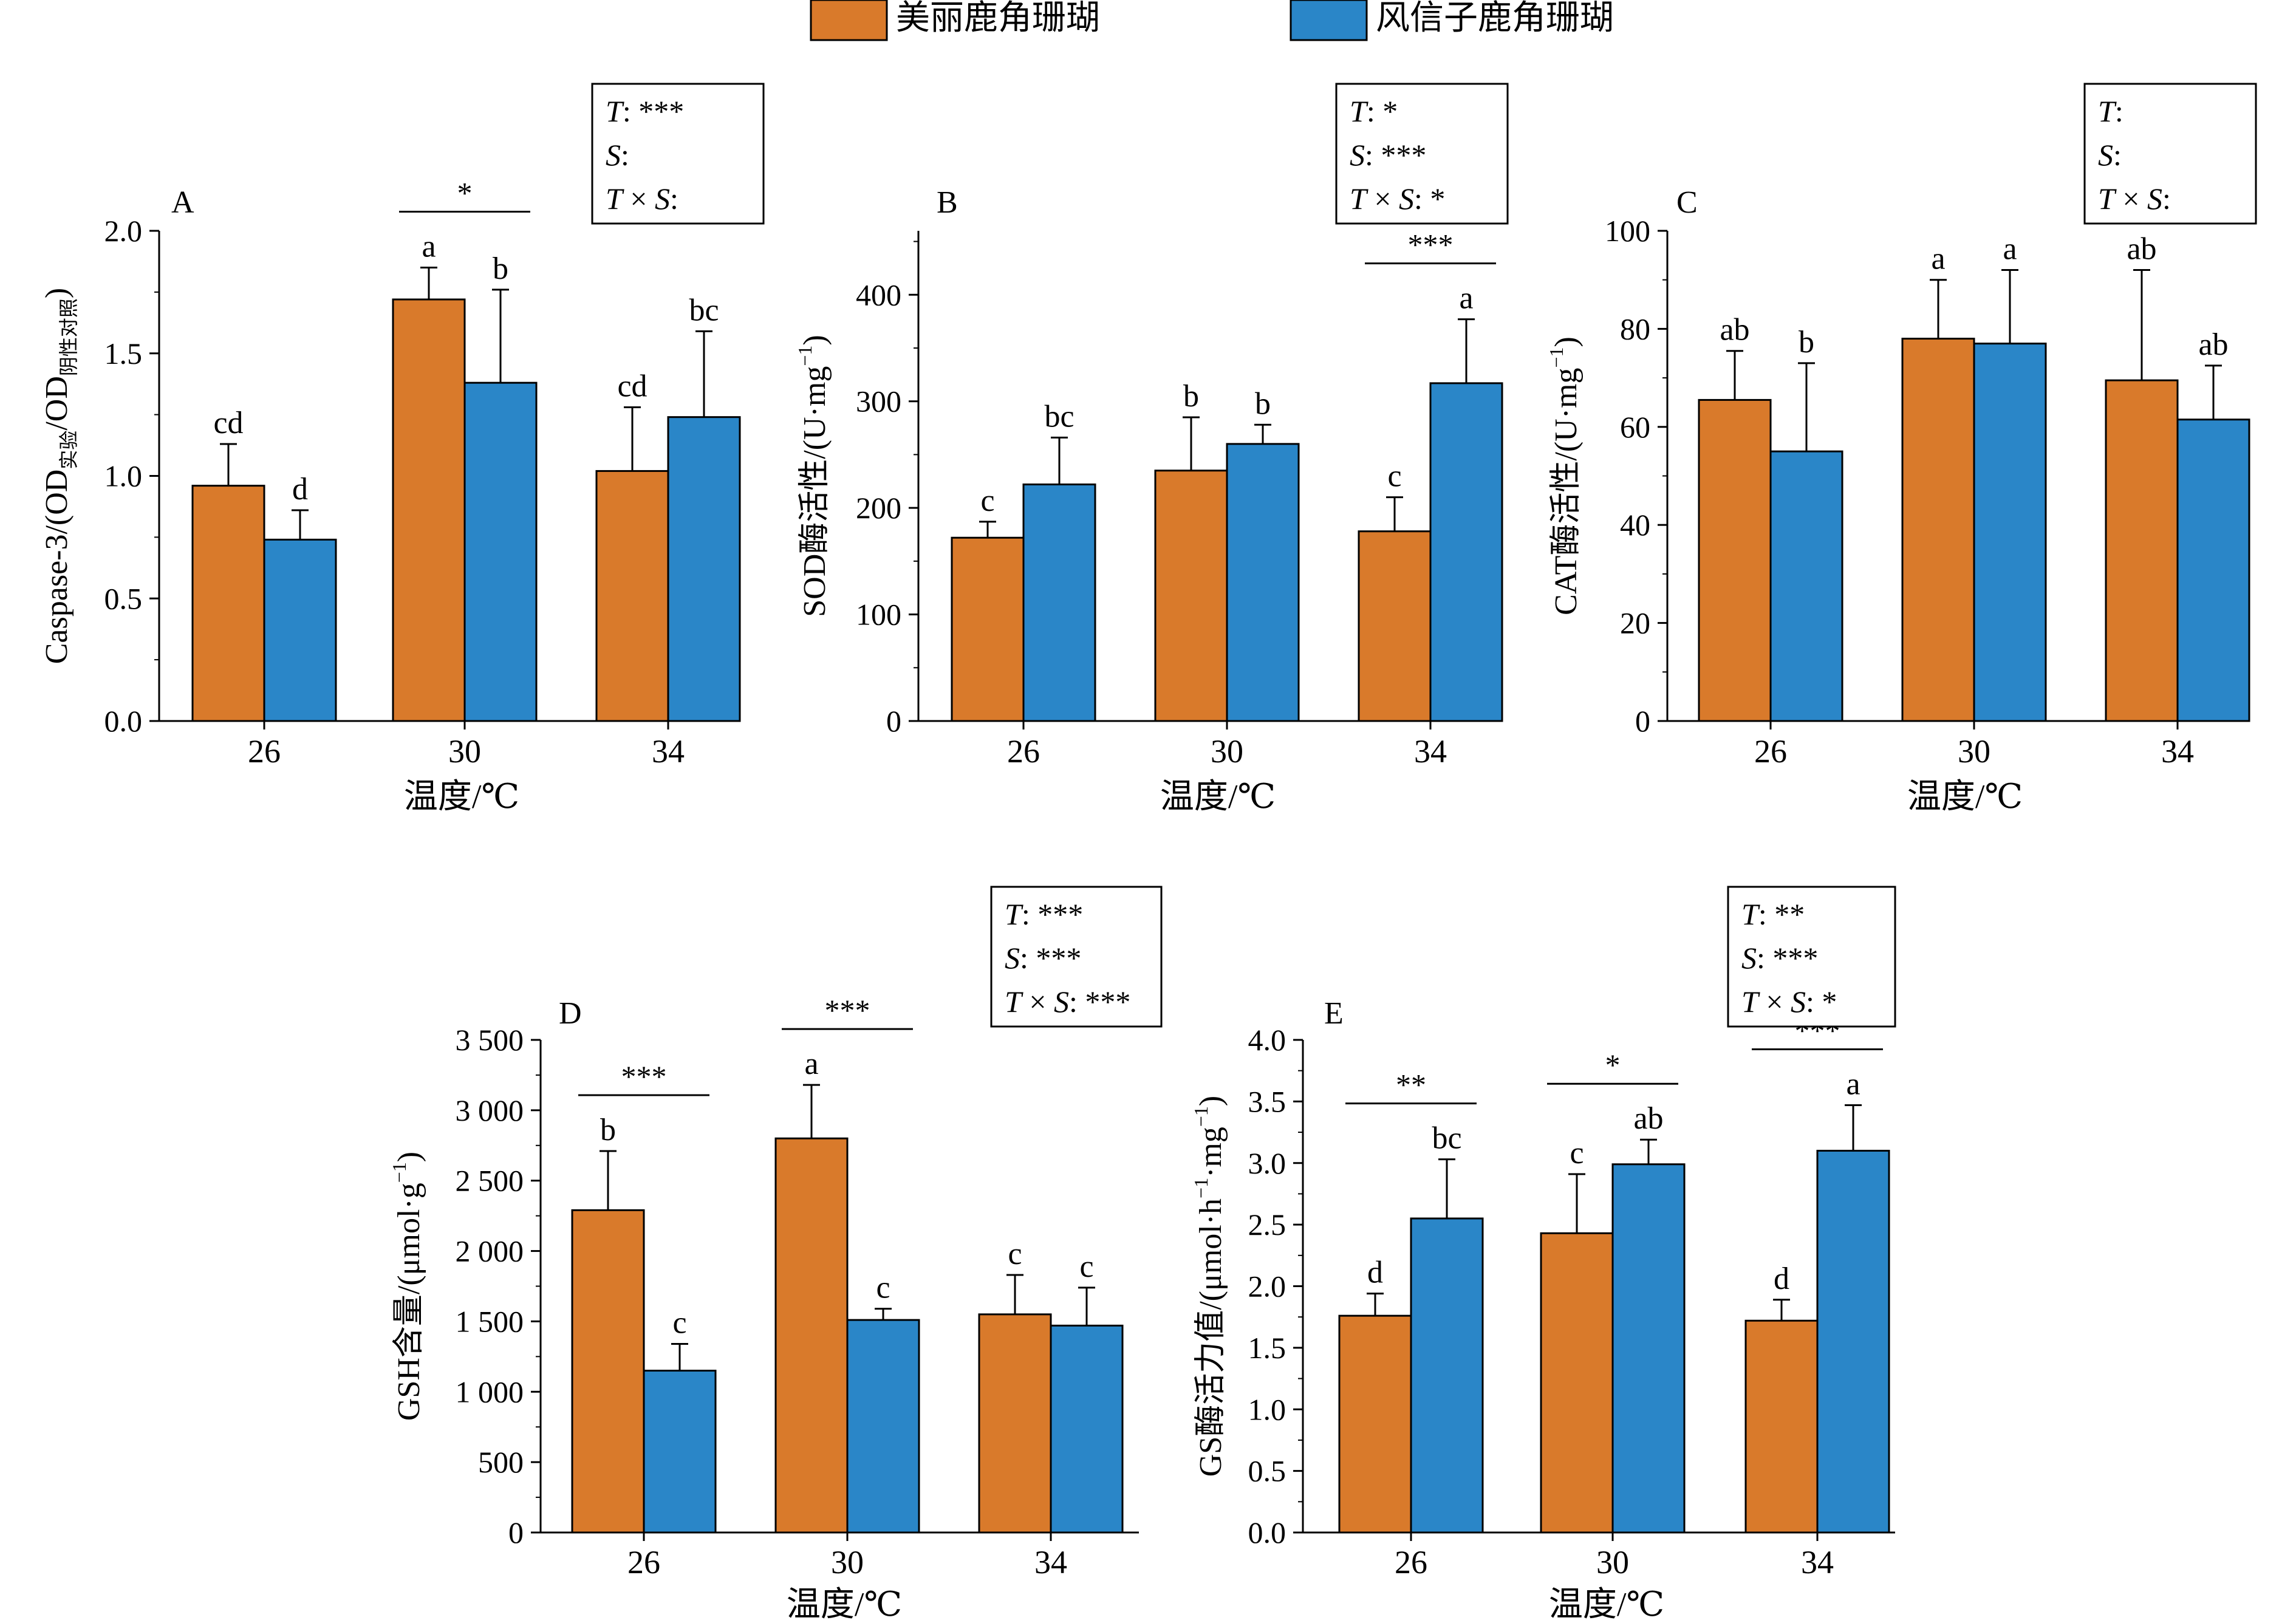 The height and width of the screenshot is (1623, 2296). What do you see at coordinates (1635, 623) in the screenshot?
I see `y-tick-label: 20` at bounding box center [1635, 623].